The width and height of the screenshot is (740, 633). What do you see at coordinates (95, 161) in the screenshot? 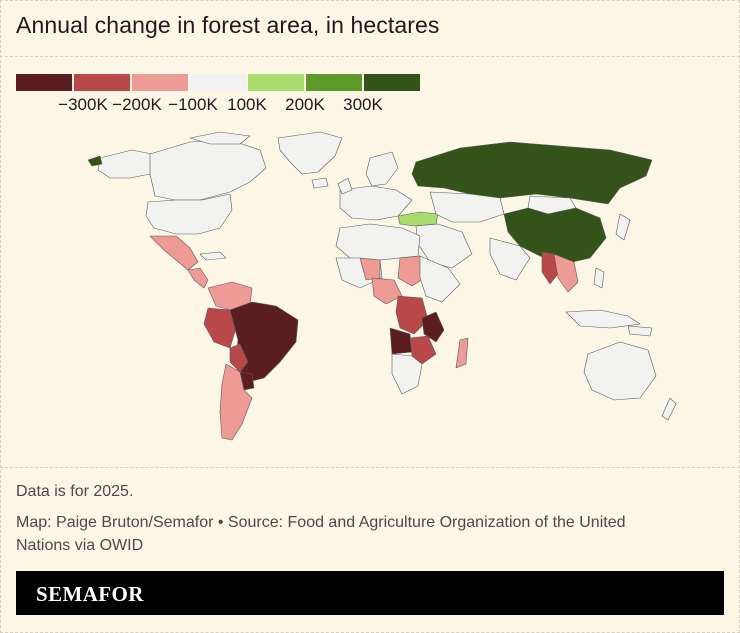
I see `alaska-west-tip` at bounding box center [95, 161].